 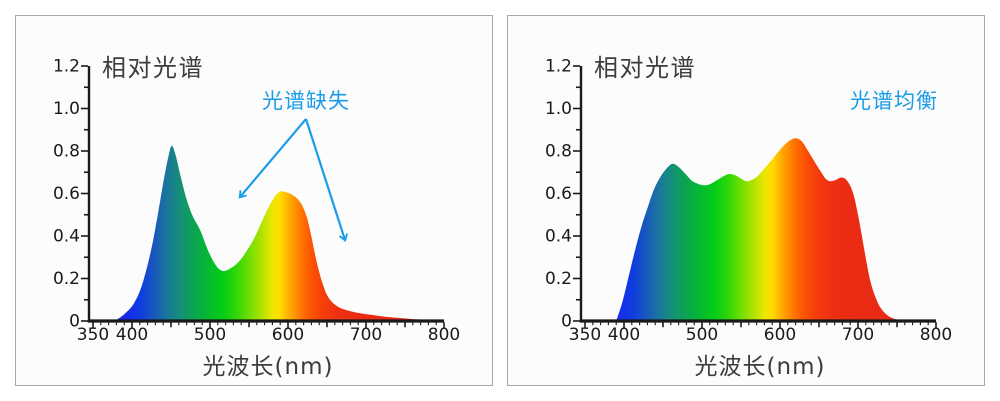 I want to click on annotation-arrow-red-gap, so click(x=326, y=180).